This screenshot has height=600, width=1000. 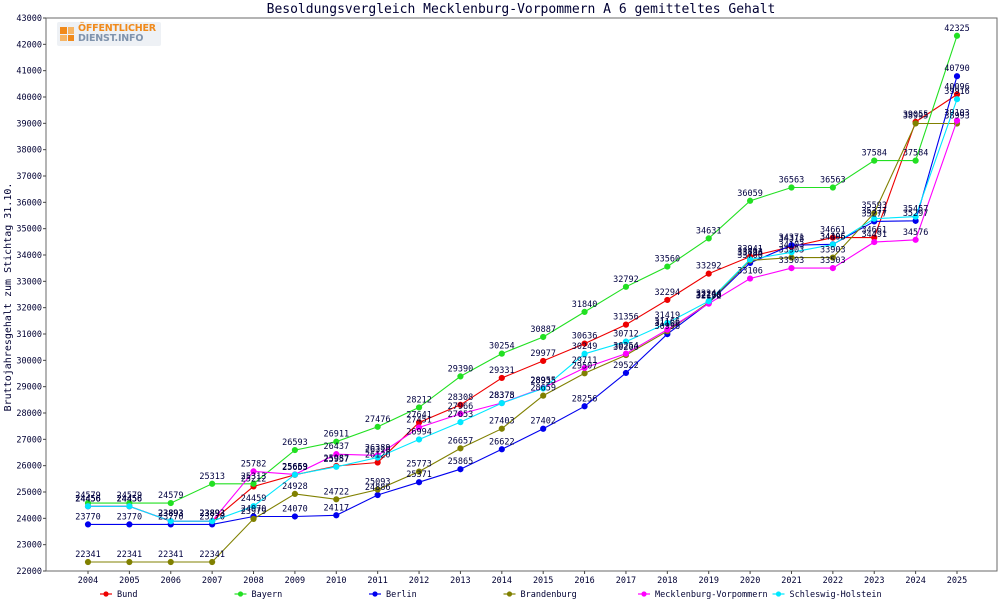 What do you see at coordinates (668, 316) in the screenshot?
I see `data-label: 31419` at bounding box center [668, 316].